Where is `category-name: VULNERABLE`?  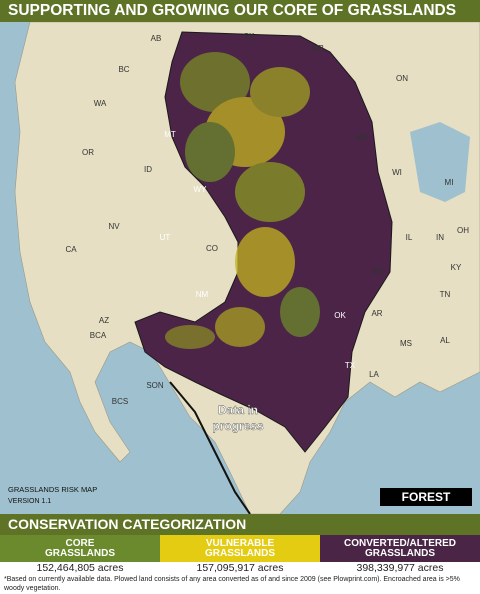
category-name: VULNERABLE is located at coordinates (240, 543).